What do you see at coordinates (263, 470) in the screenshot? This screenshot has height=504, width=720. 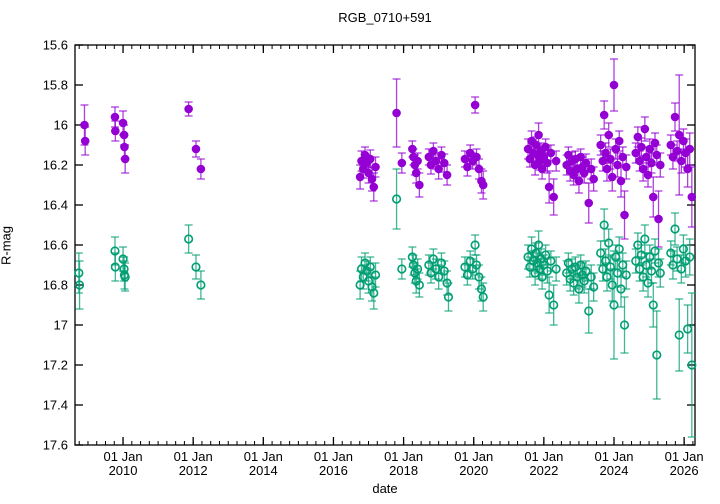 I see `x-tick-label-year: 2014` at bounding box center [263, 470].